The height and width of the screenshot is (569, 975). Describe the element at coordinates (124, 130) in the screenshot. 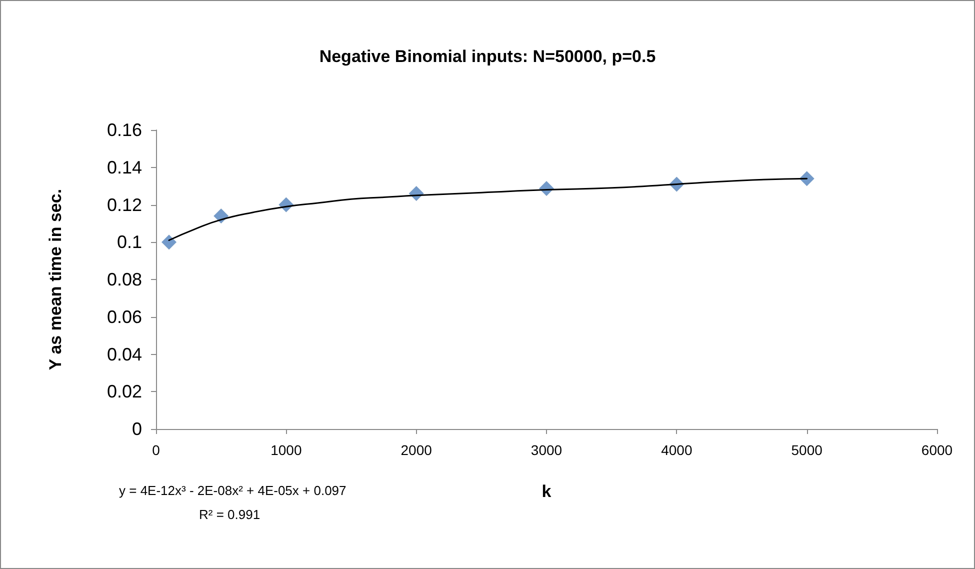

I see `y-tick-label: 0.16` at that location.